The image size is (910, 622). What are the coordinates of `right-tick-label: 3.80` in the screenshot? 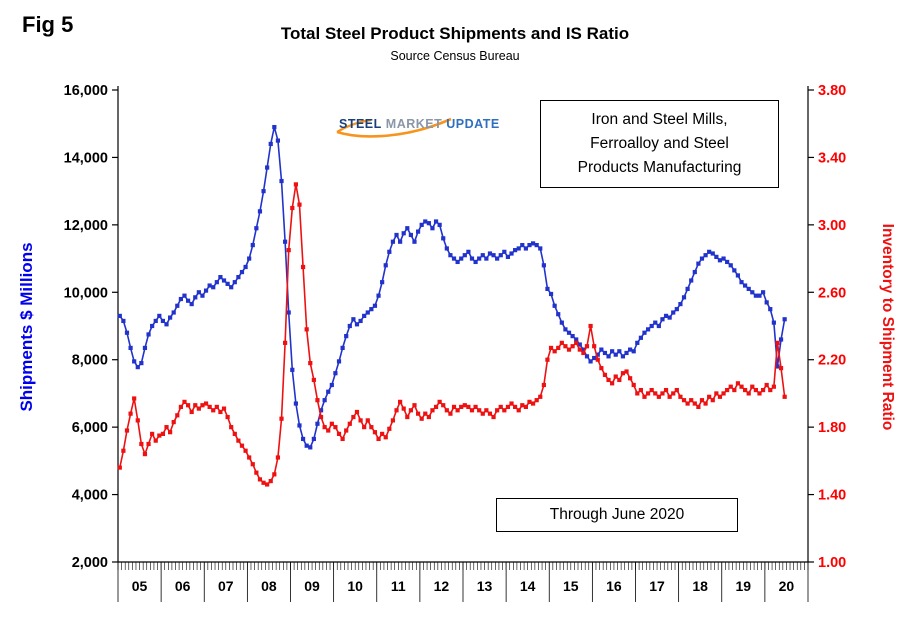 It's located at (832, 91).